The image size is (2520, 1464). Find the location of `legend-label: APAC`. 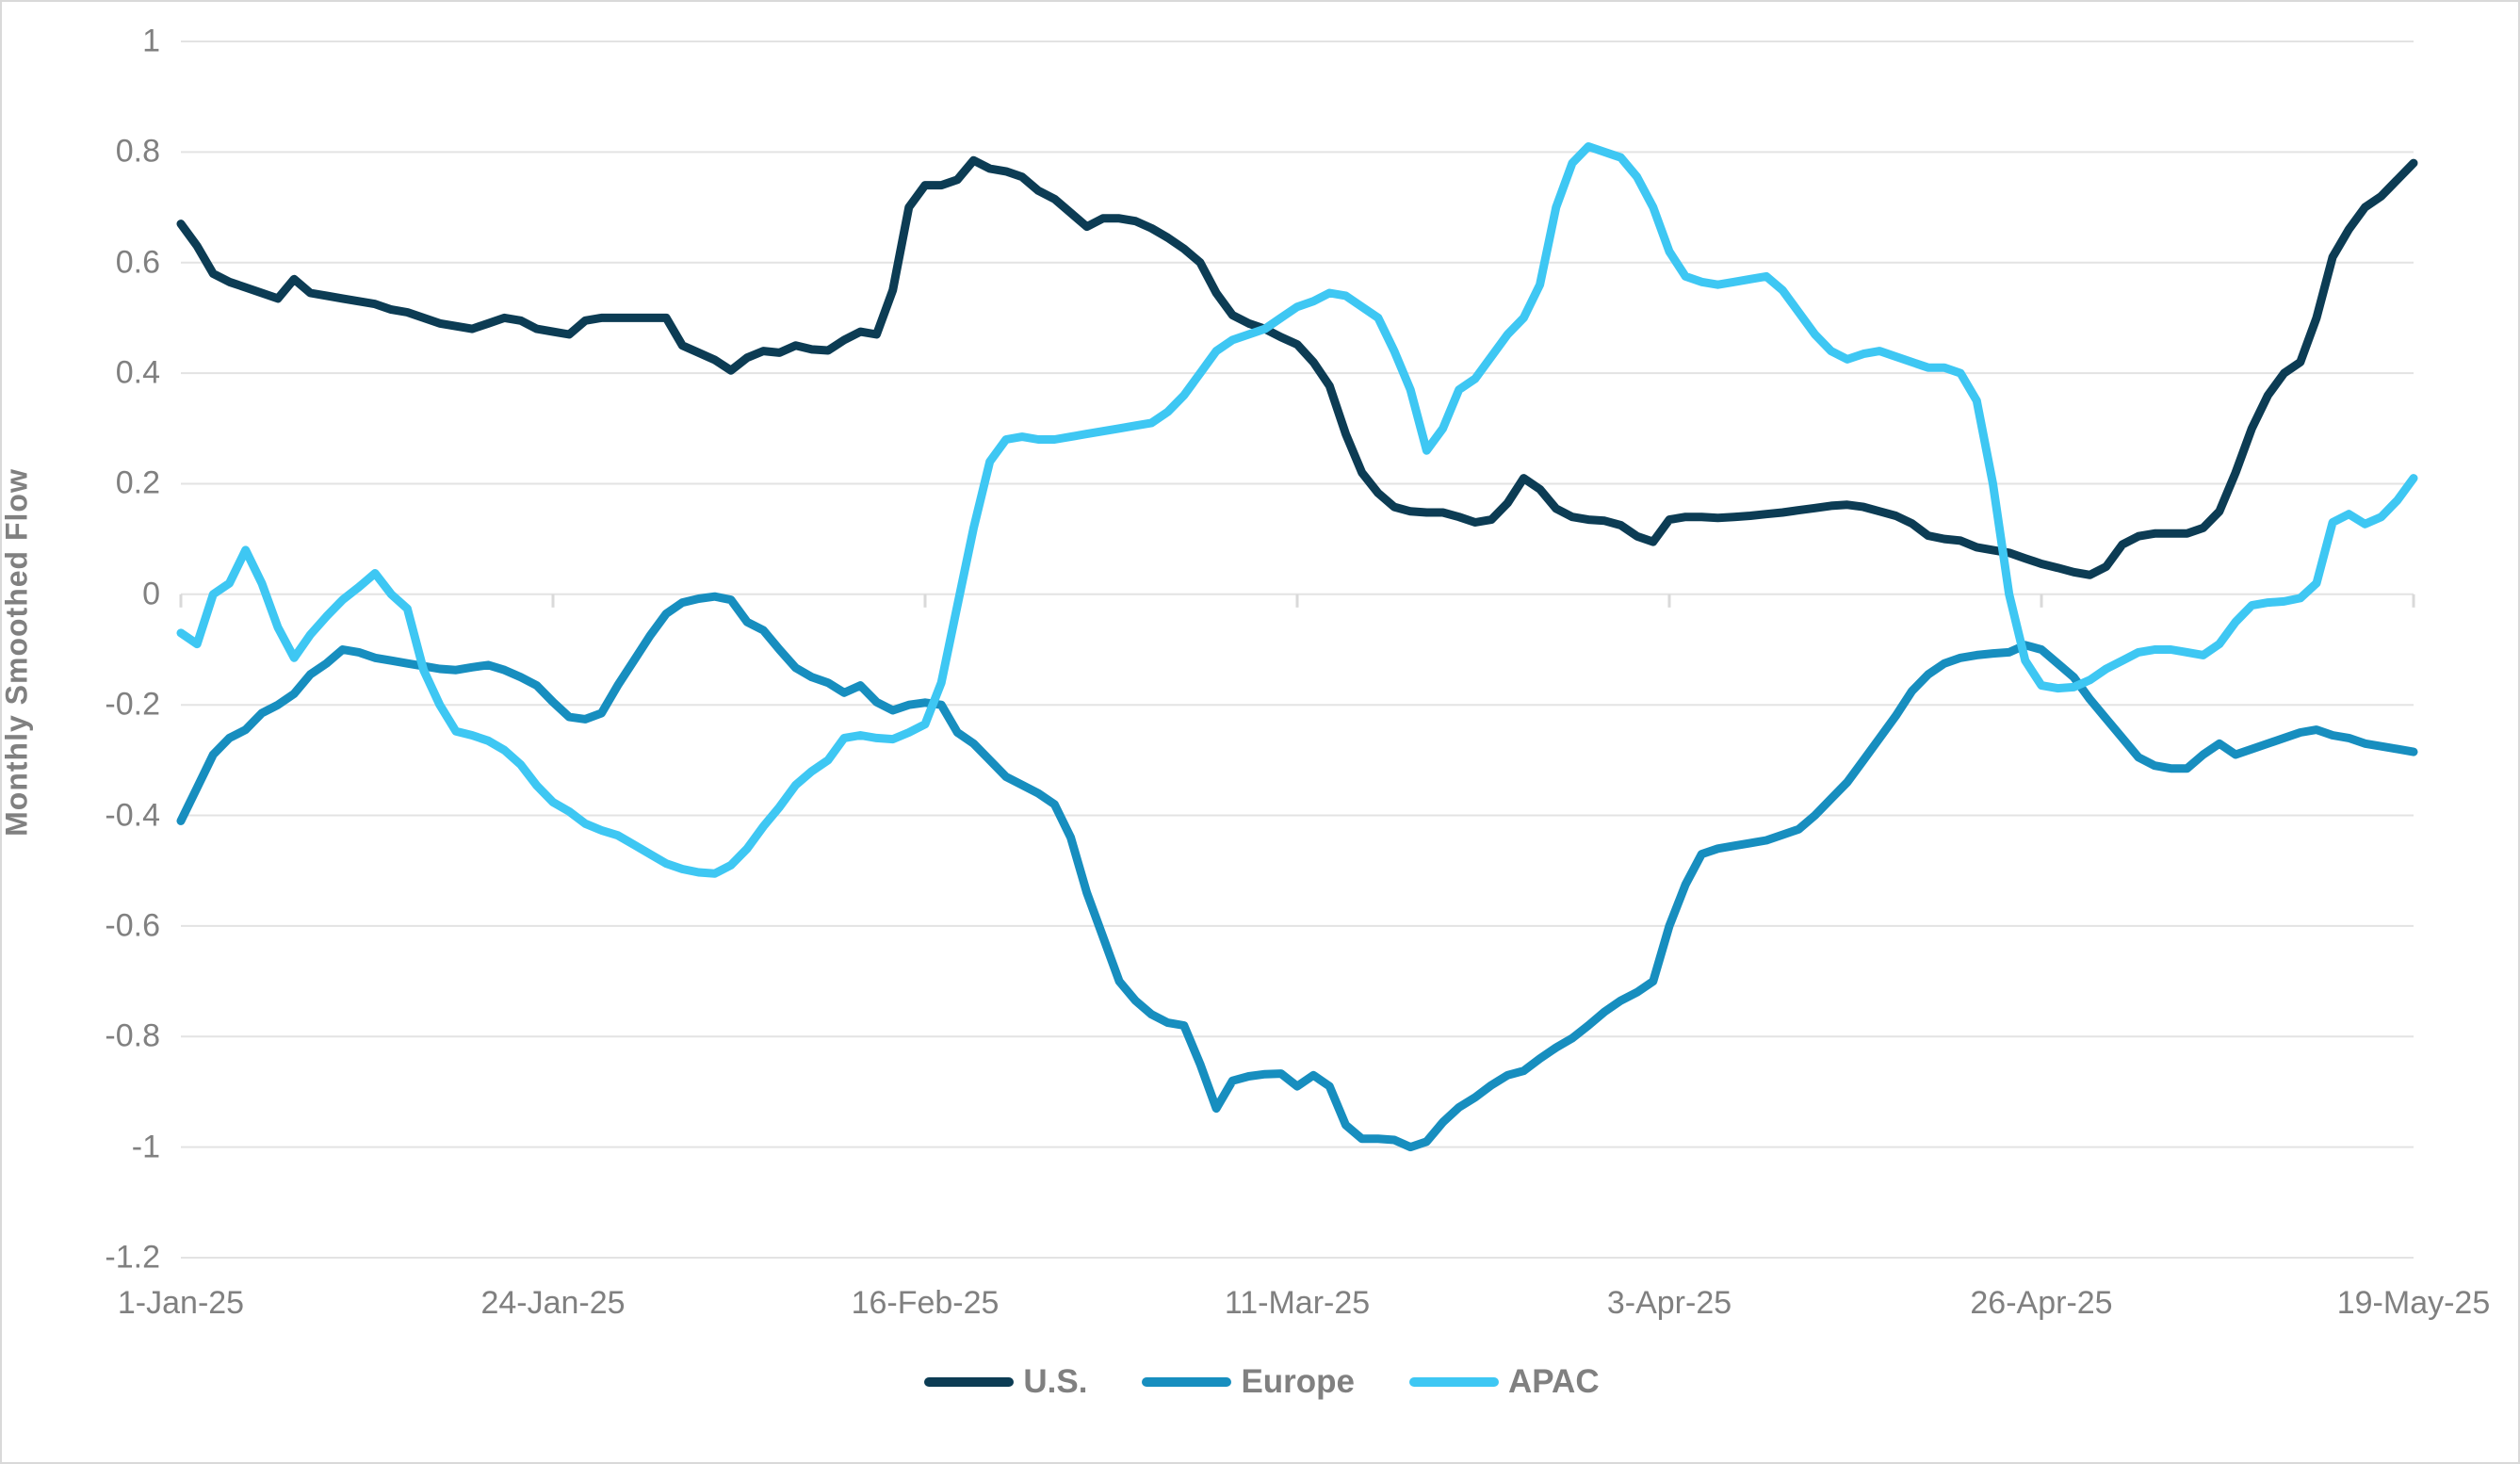

legend-label: APAC is located at coordinates (1554, 1381).